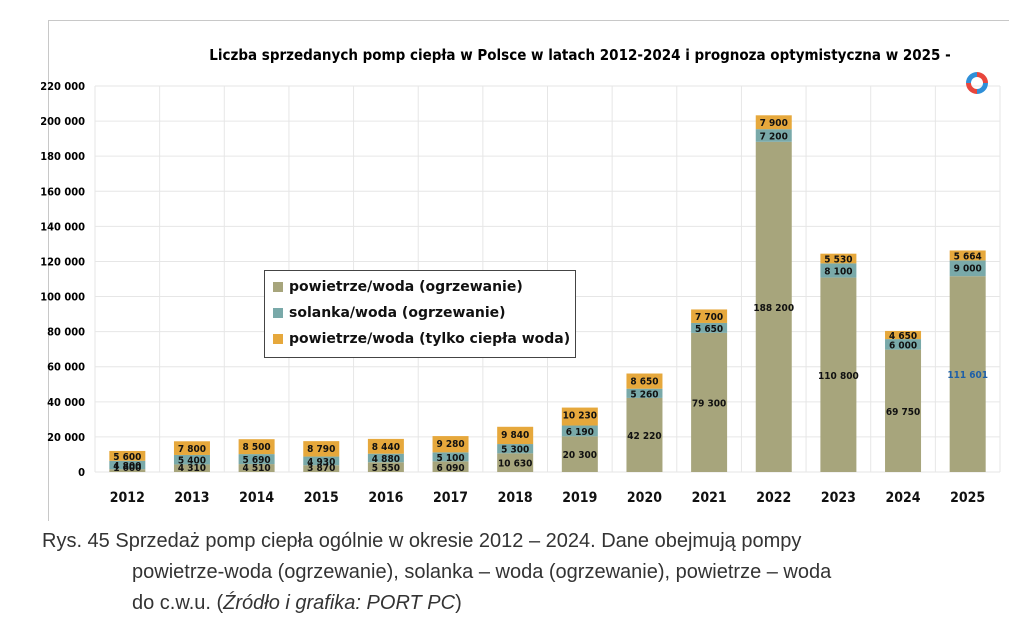 The image size is (1024, 640). I want to click on data-label: 5 550, so click(386, 468).